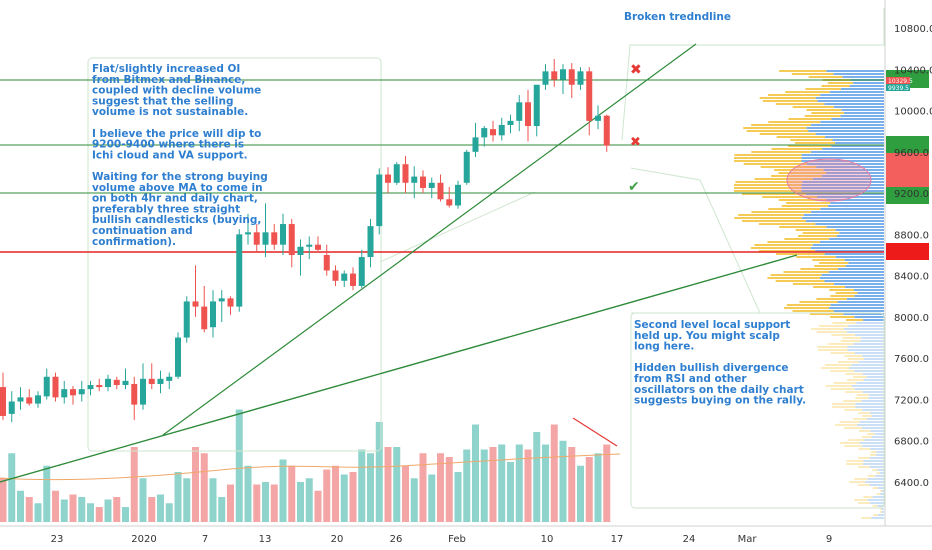 Image resolution: width=932 pixels, height=550 pixels. I want to click on note-line: Ichi cloud and VA support., so click(170, 155).